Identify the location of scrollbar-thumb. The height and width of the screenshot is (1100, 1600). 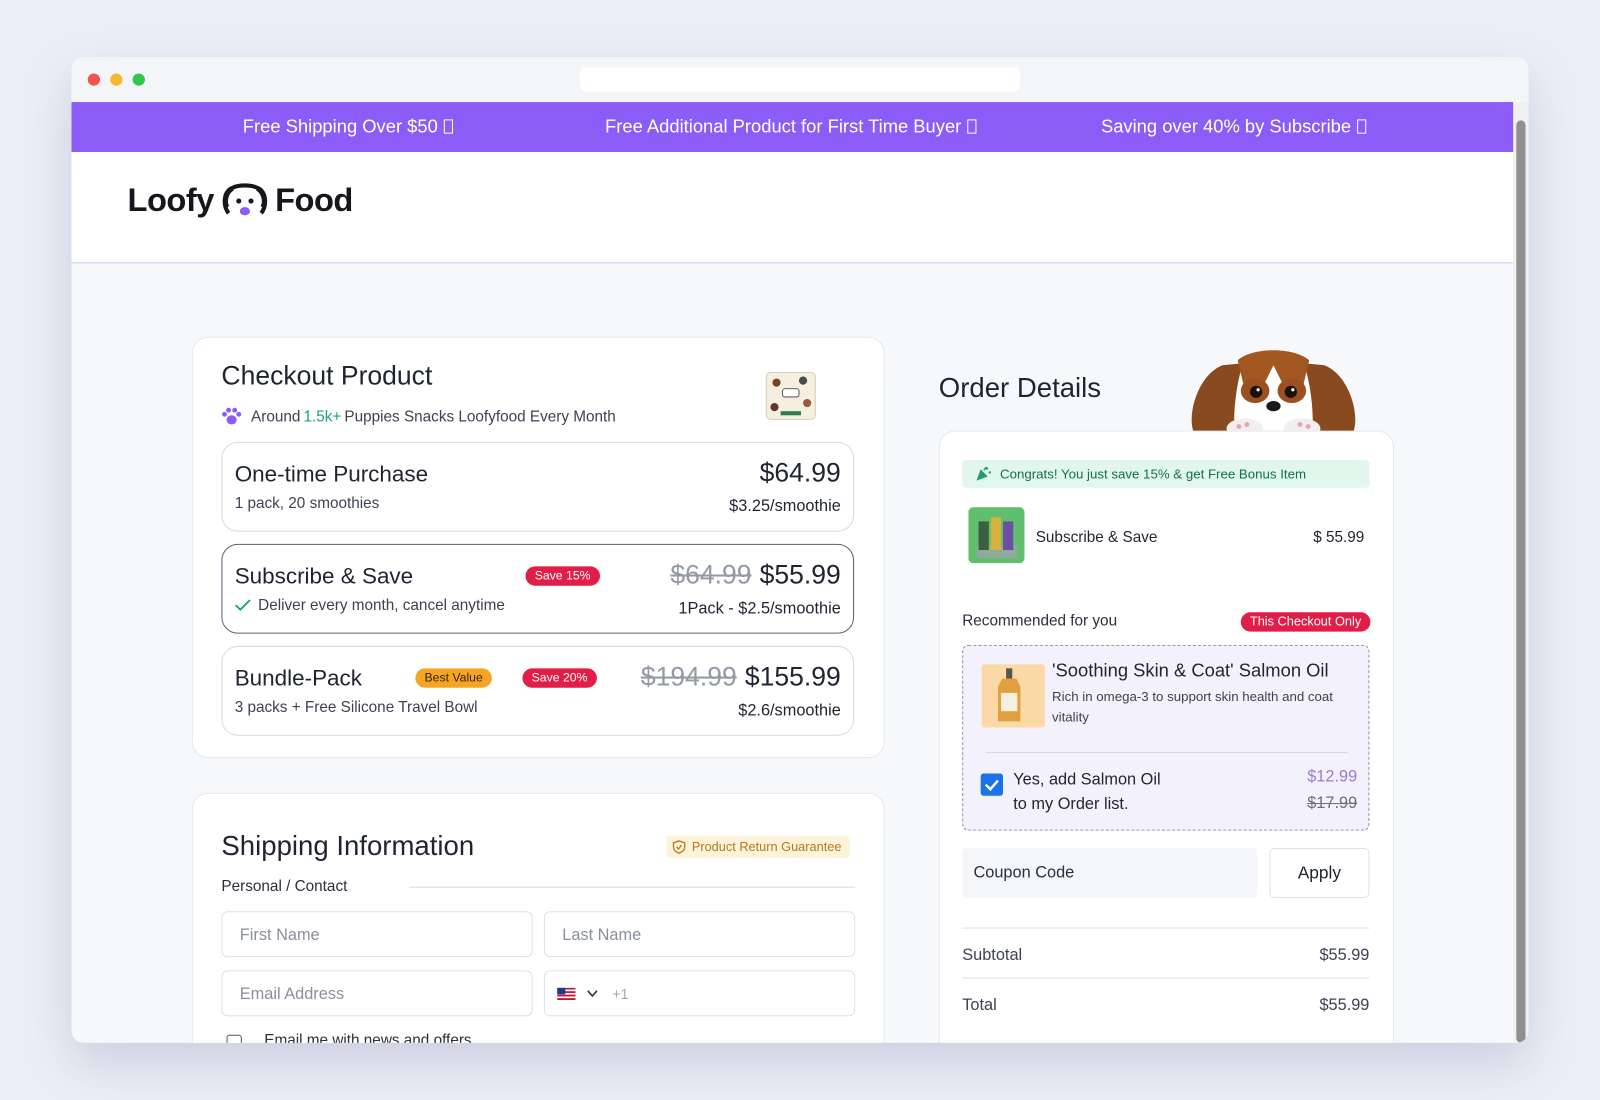
(1521, 581).